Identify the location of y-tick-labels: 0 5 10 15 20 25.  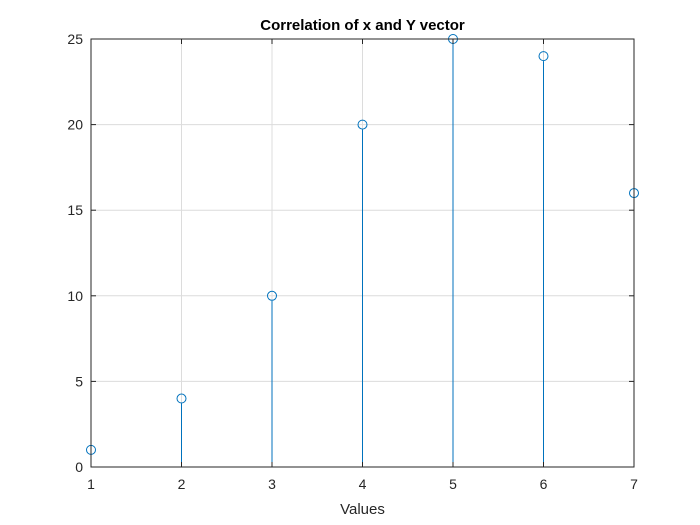
(75, 253).